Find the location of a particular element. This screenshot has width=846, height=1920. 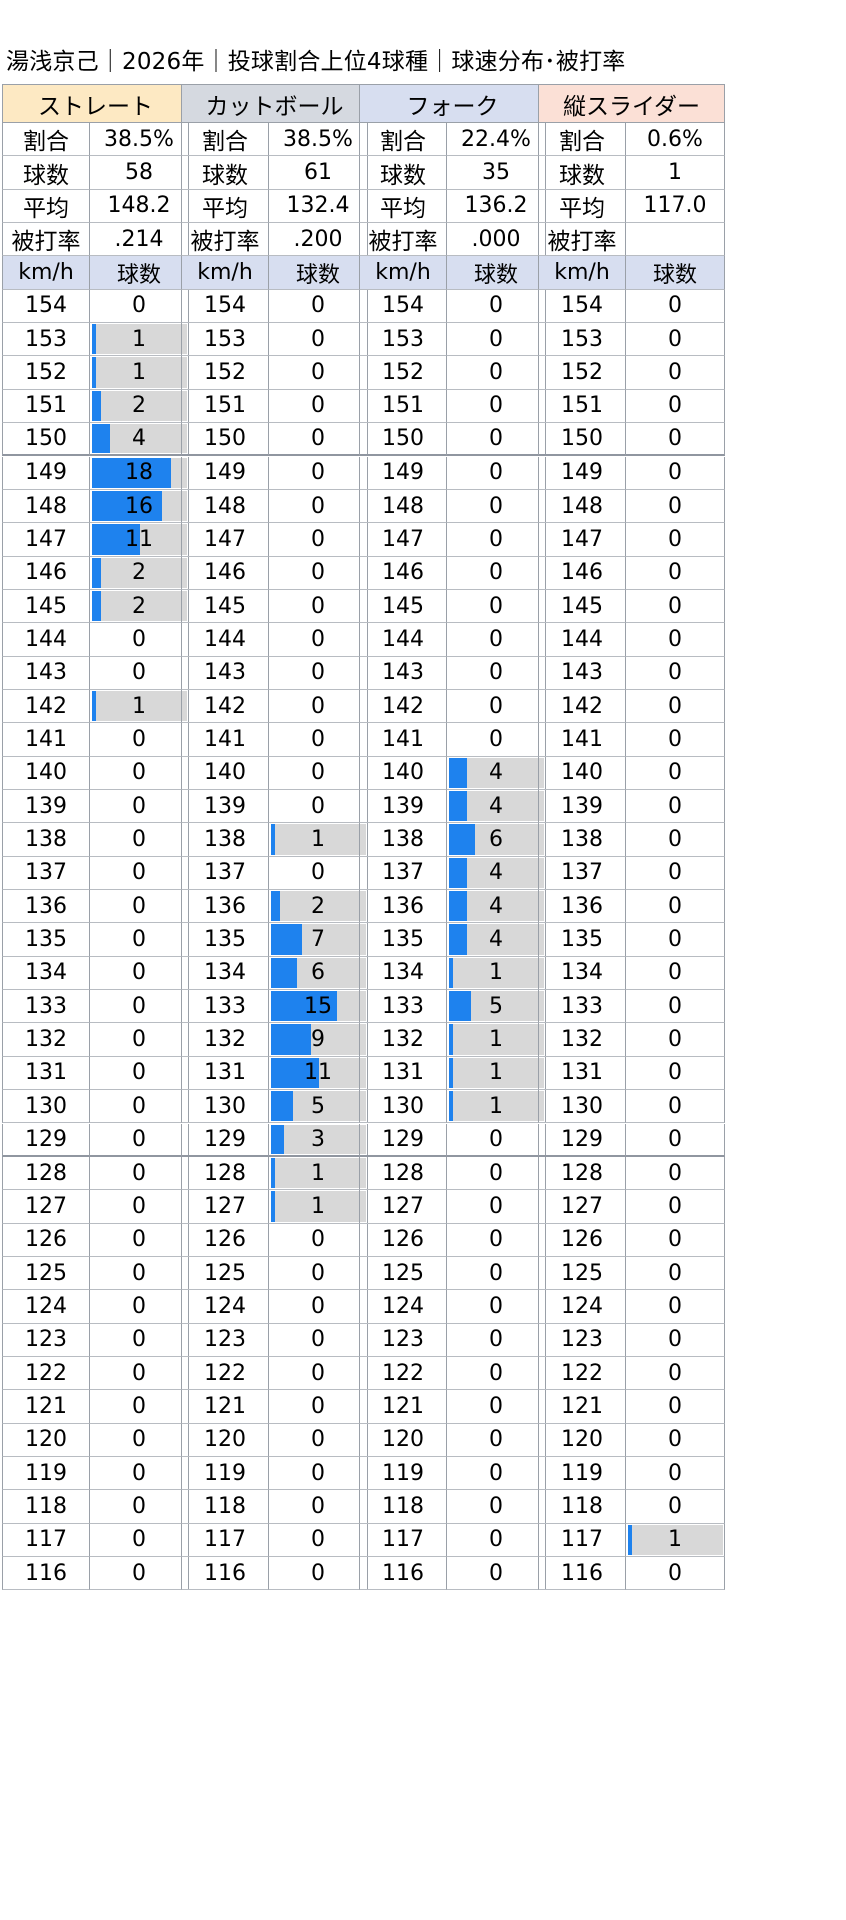

count-value: 6 is located at coordinates (496, 840).